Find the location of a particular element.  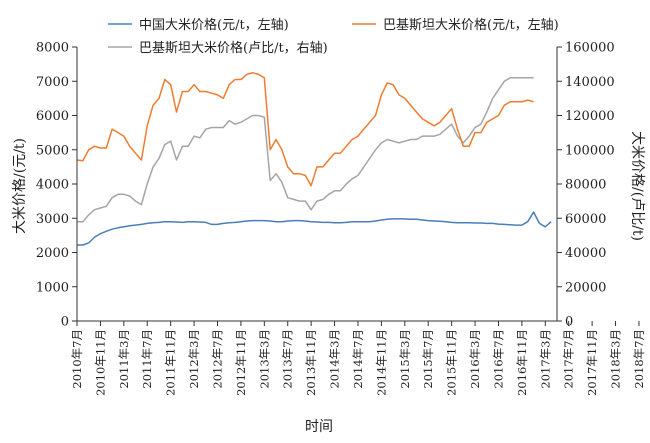

x-tick-label: 2011年11月 is located at coordinates (171, 362).